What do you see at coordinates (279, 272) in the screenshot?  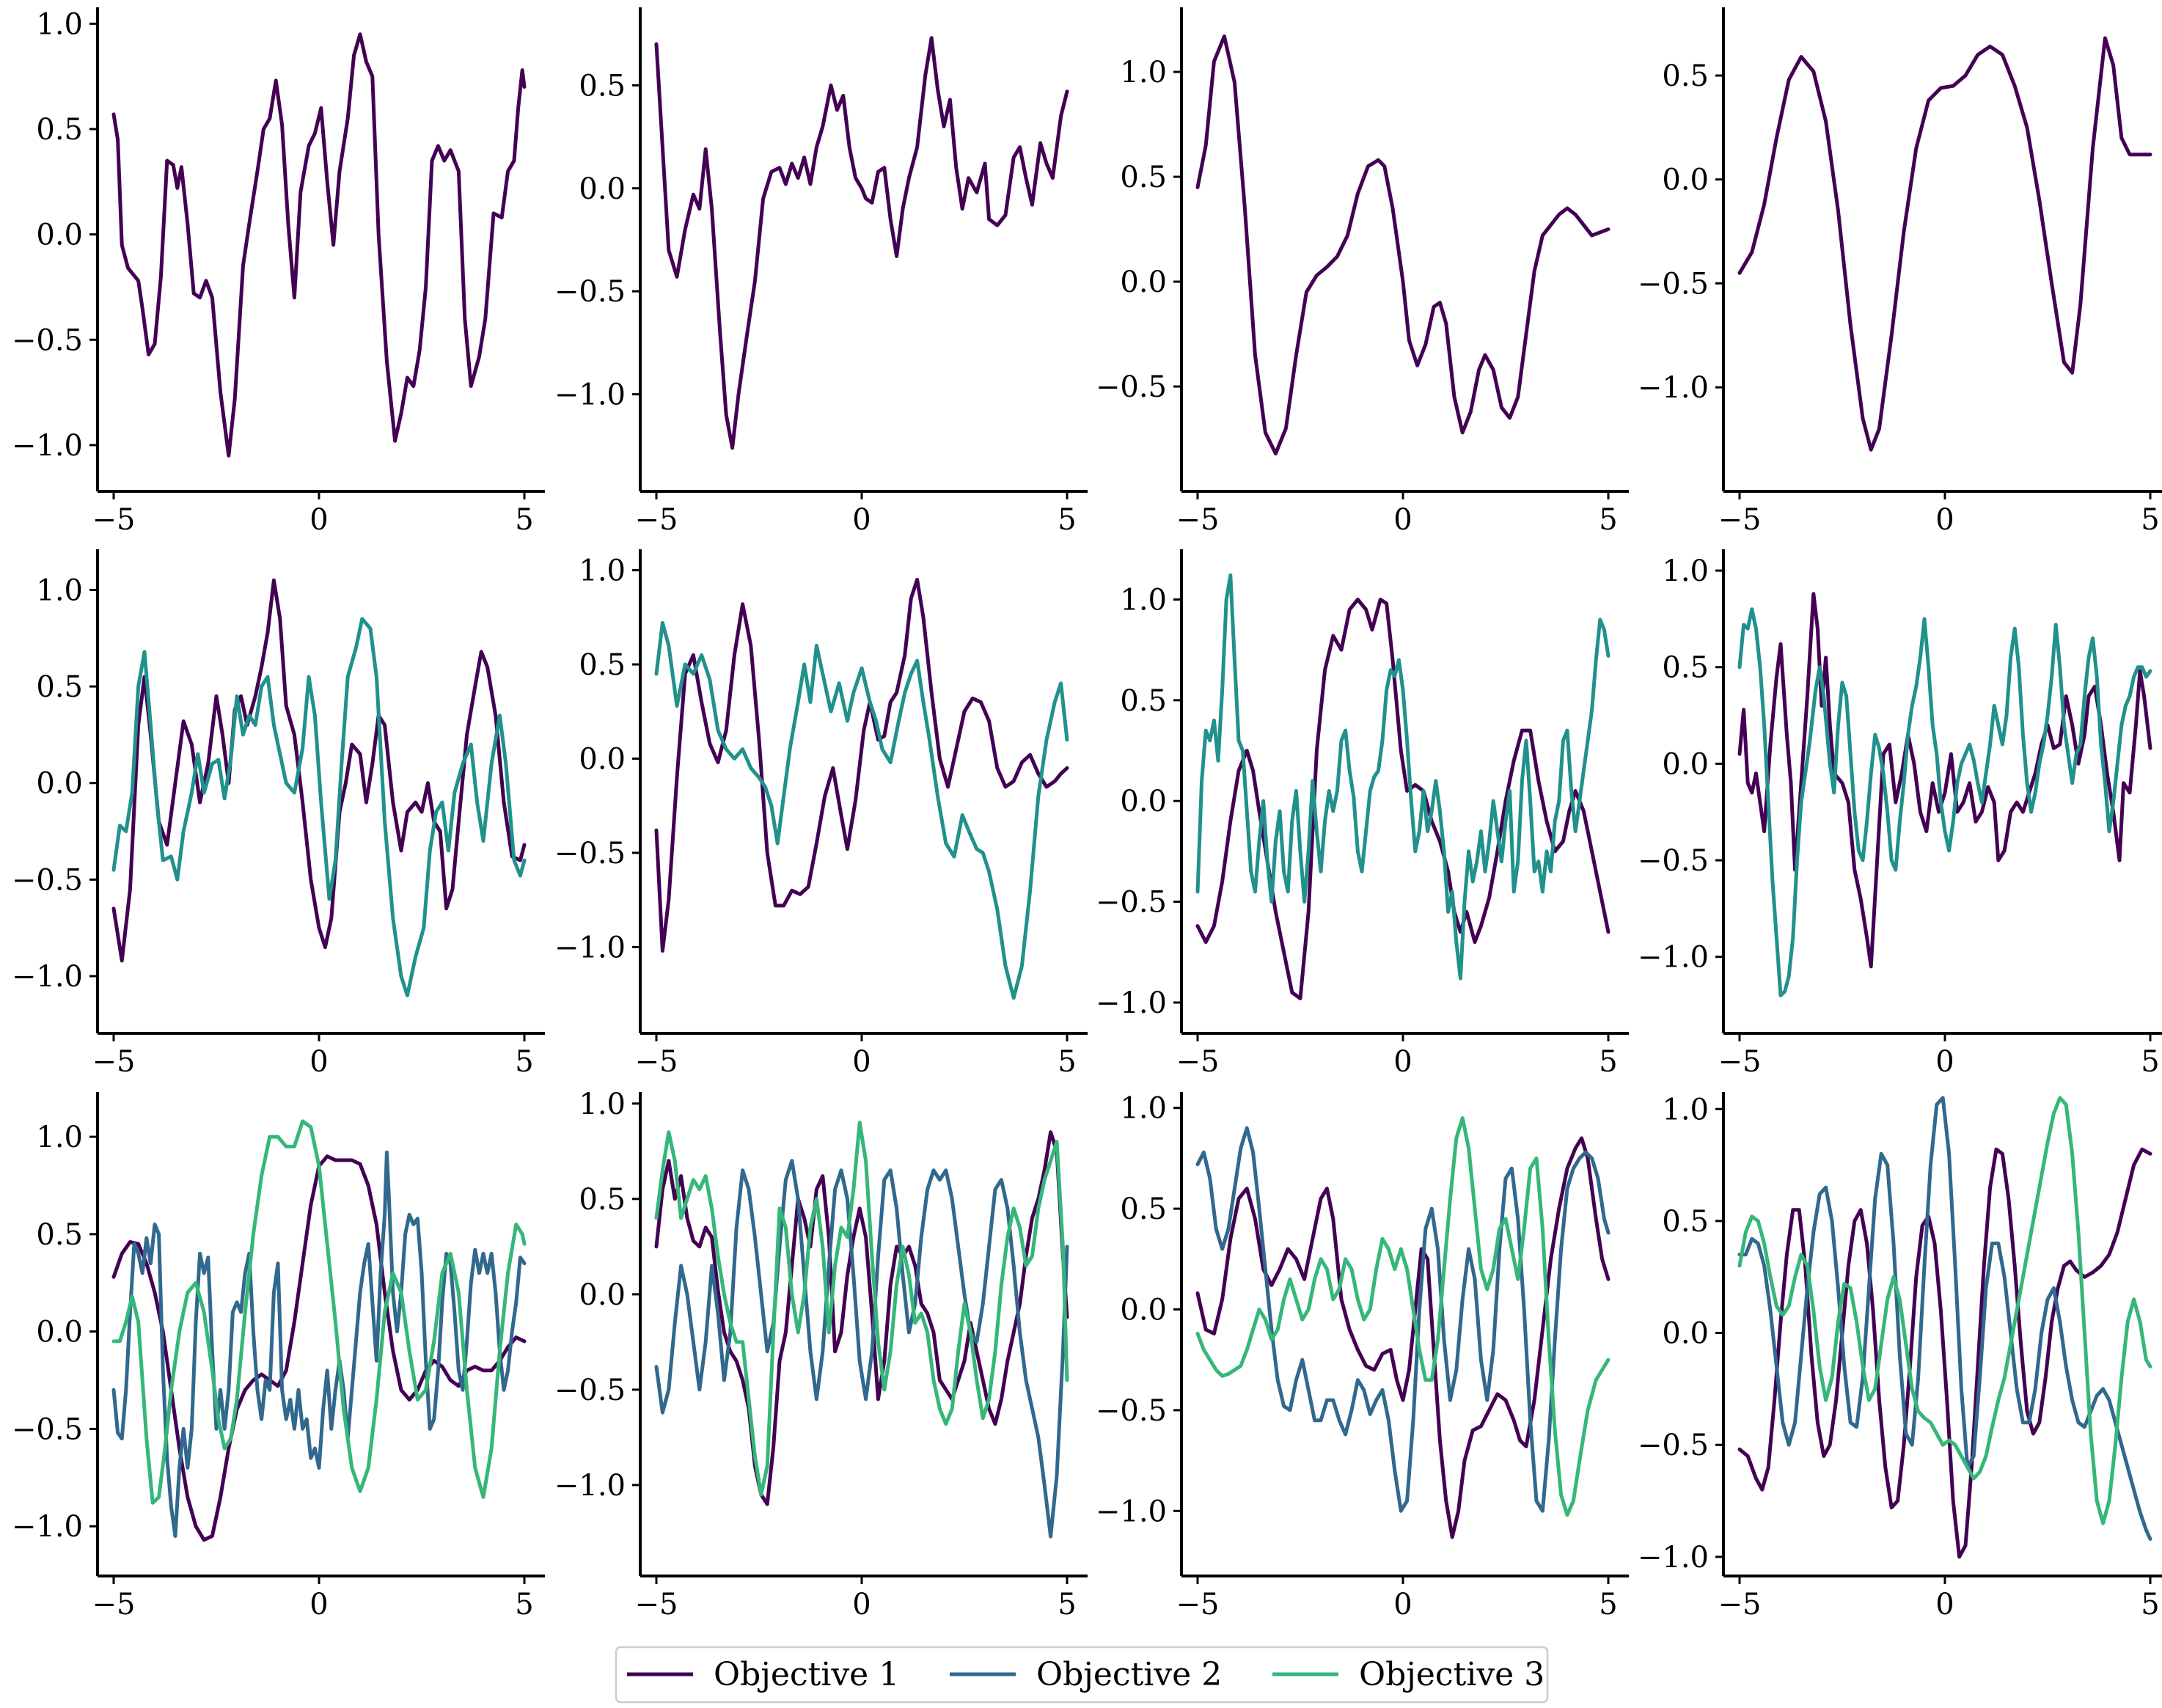 I see `subplot-row1-col1: −1.0 −0.5 0.0 0.5 1.0 −5 0 5` at bounding box center [279, 272].